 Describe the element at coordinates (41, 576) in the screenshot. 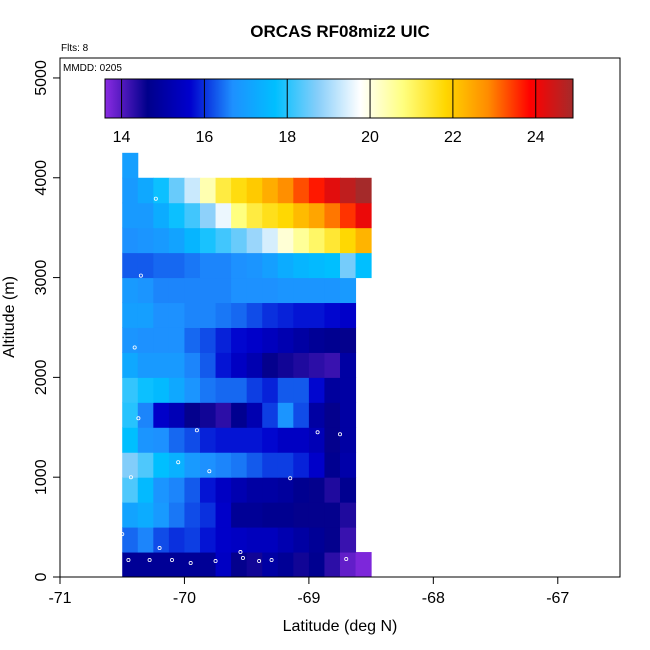

I see `y-tick-label: 0` at that location.